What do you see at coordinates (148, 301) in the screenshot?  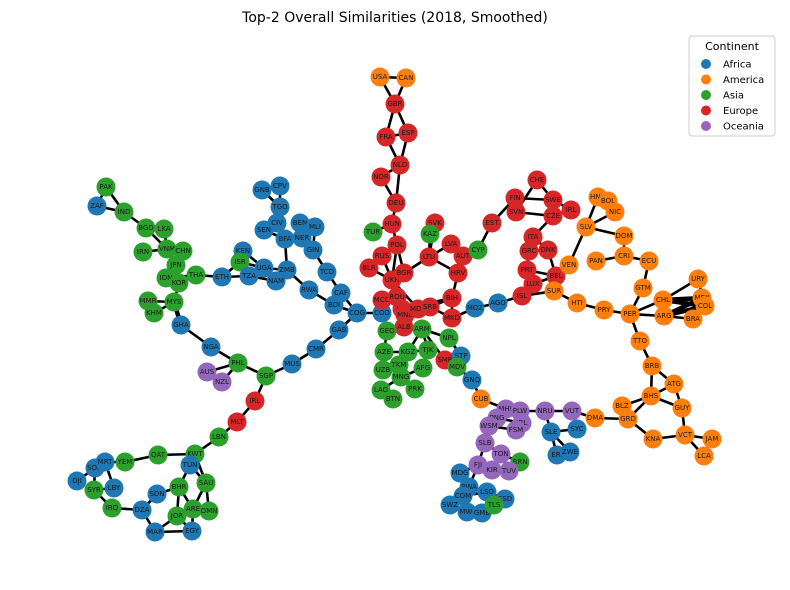 I see `node-label: MMR` at bounding box center [148, 301].